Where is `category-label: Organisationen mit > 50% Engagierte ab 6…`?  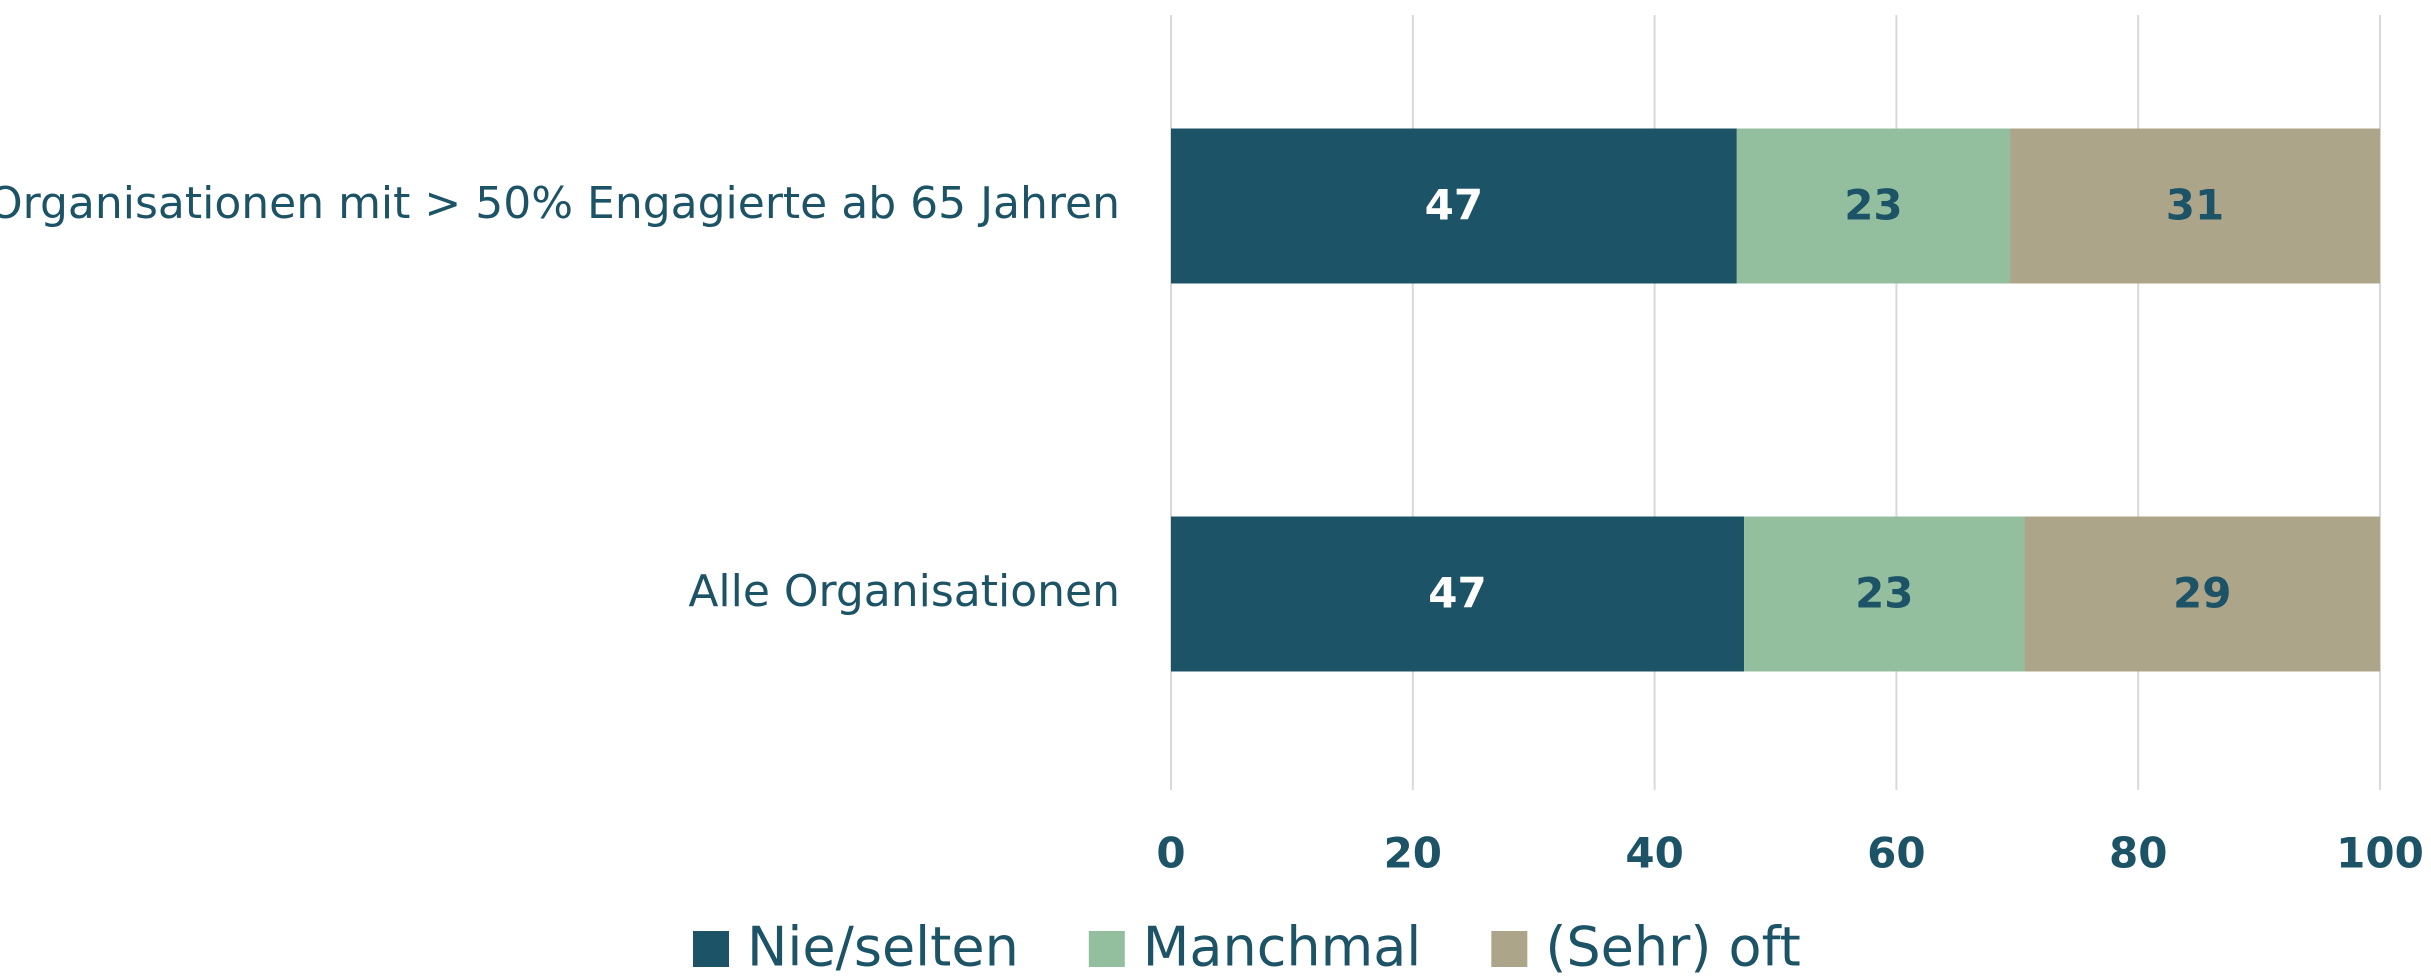 category-label: Organisationen mit > 50% Engagierte ab 6… is located at coordinates (560, 203).